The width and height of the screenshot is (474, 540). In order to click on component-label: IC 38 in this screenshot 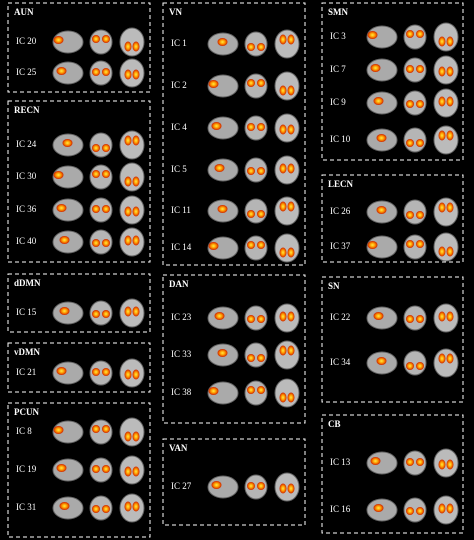, I will do `click(181, 392)`.